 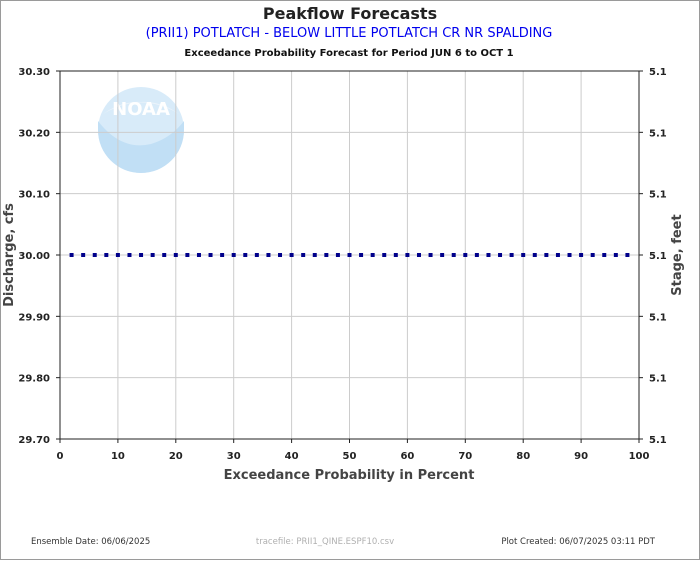 I want to click on y-tick-label-left: 29.90, so click(x=34, y=317).